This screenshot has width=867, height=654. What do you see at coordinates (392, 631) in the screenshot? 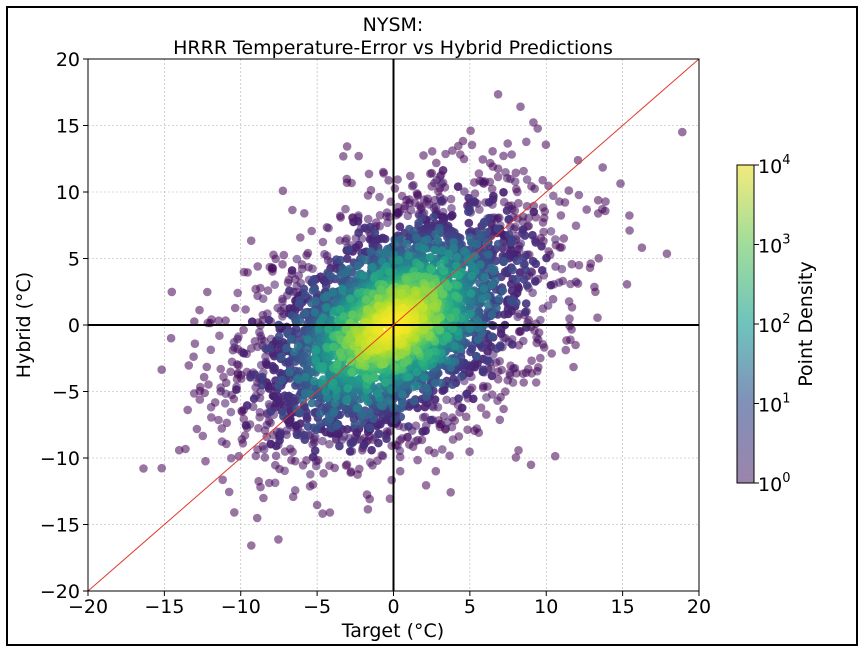
I see `x-axis-label: Target (°C)` at bounding box center [392, 631].